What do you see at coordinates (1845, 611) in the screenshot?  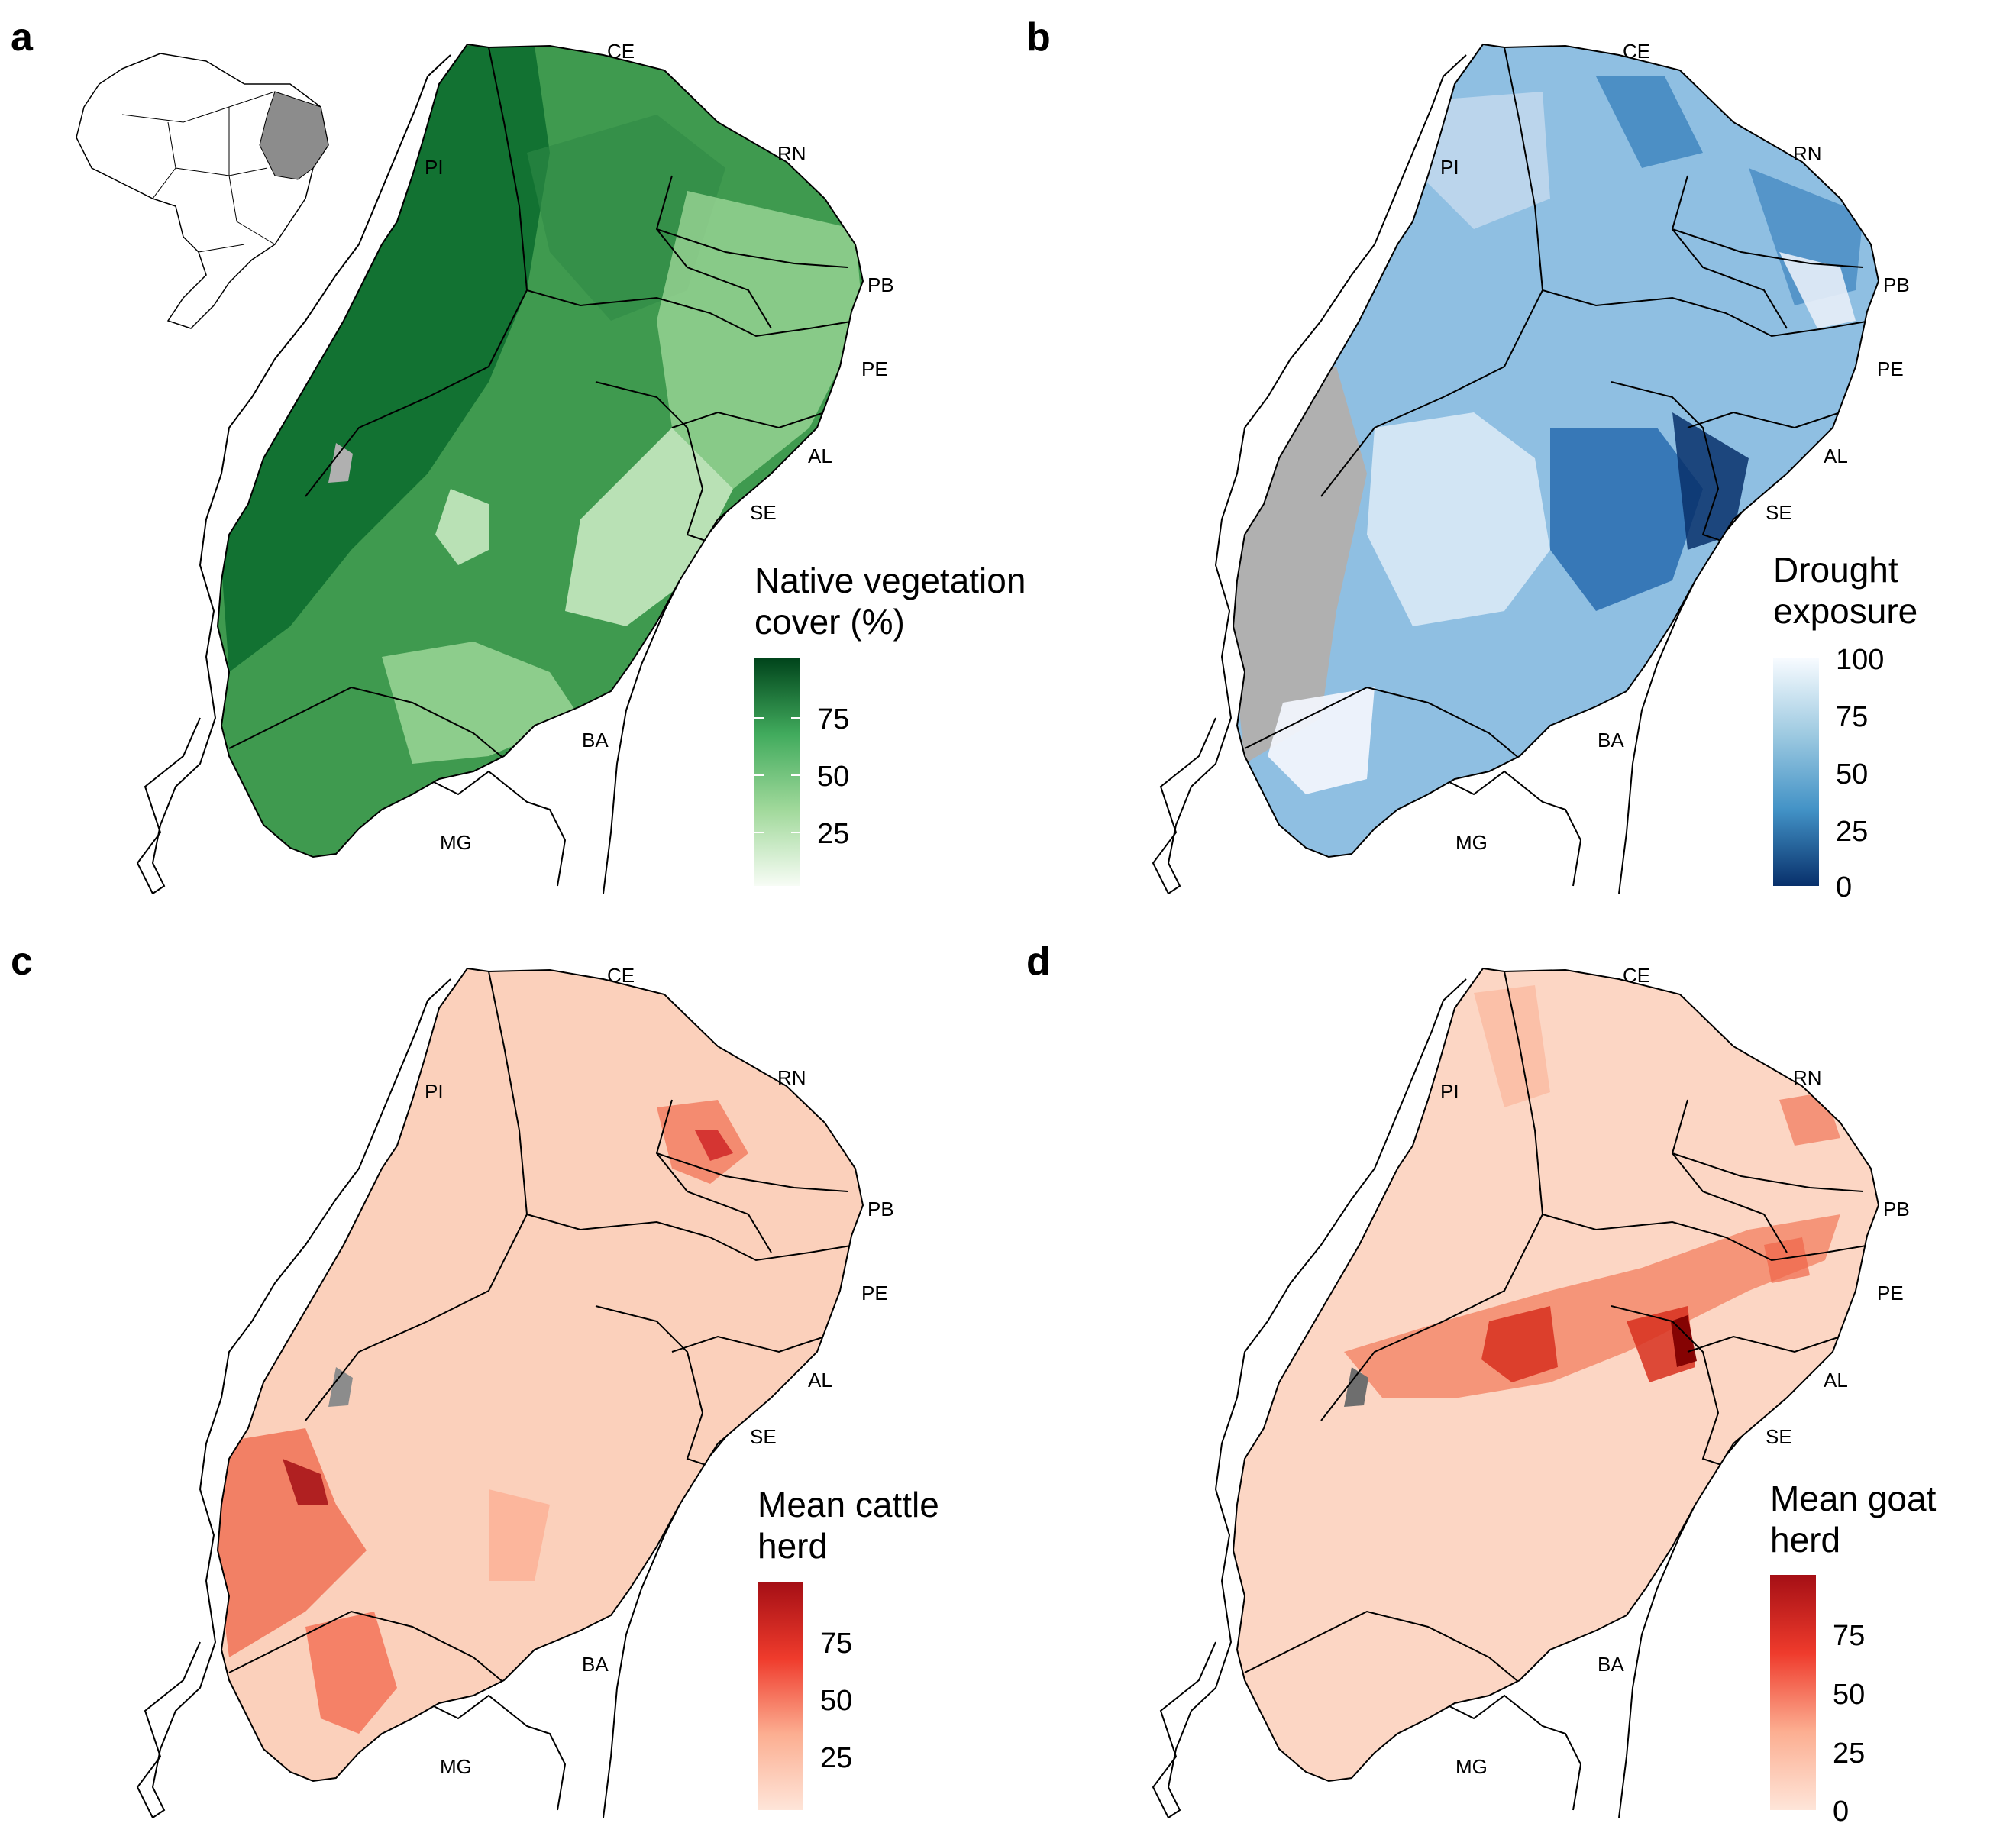 I see `legend-title-line-2: exposure` at bounding box center [1845, 611].